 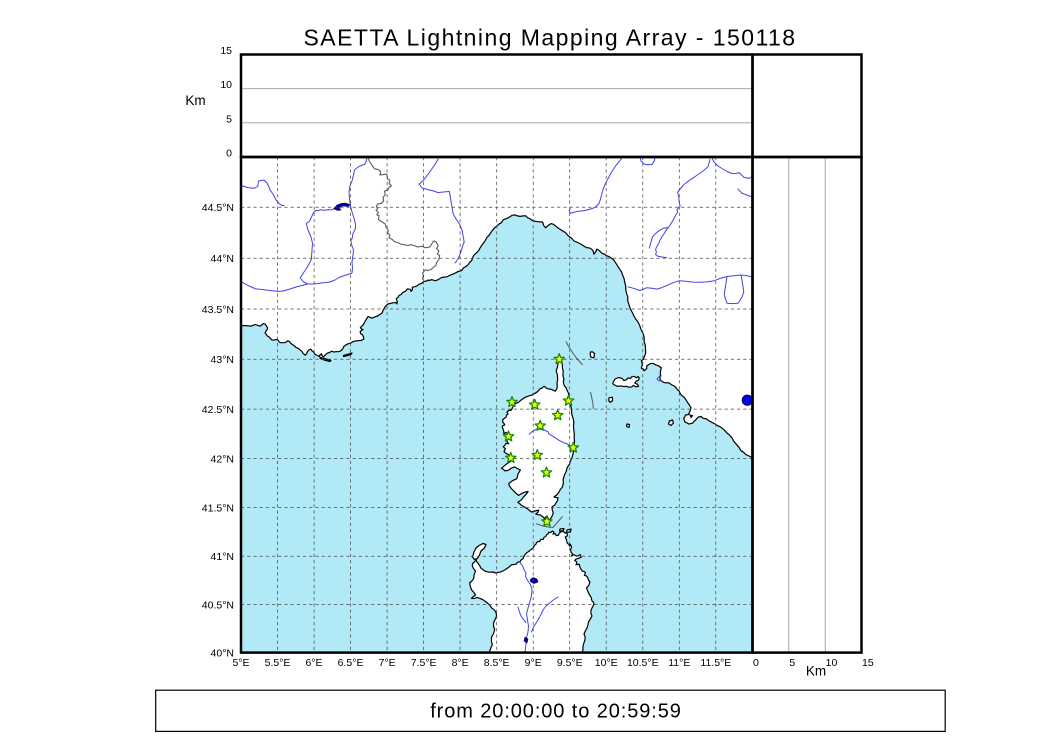 What do you see at coordinates (218, 508) in the screenshot?
I see `svg-text: 41.5°N` at bounding box center [218, 508].